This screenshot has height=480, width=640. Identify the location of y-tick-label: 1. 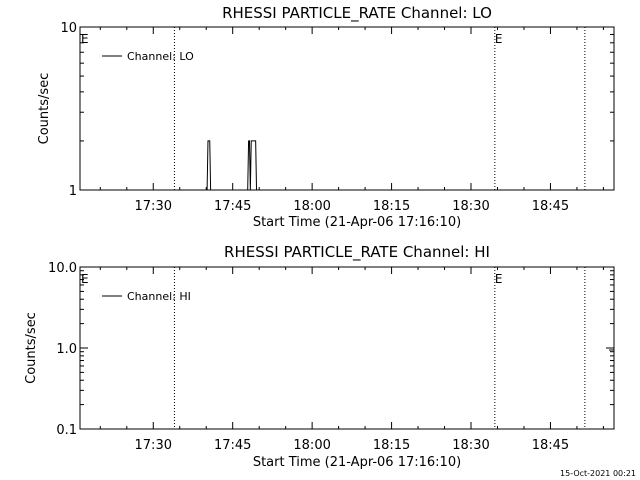
(73, 191).